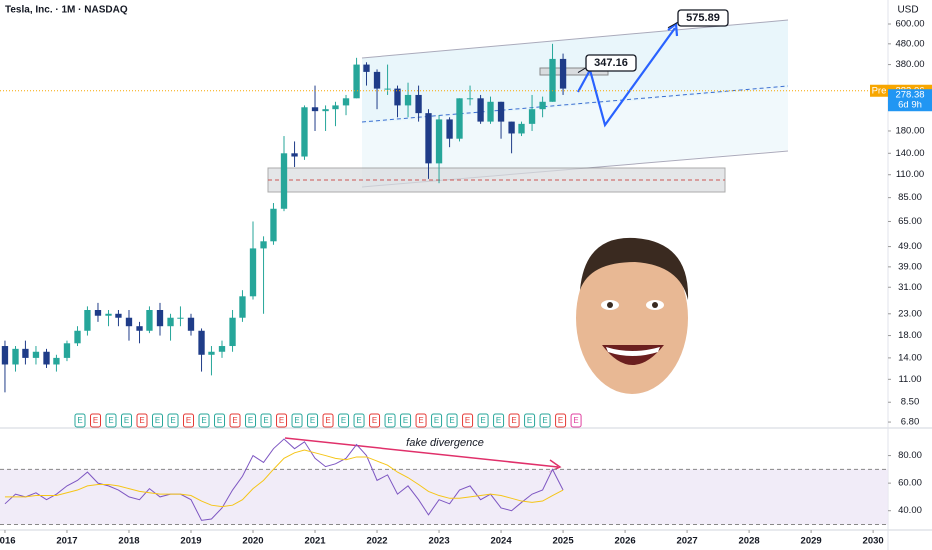 Image resolution: width=932 pixels, height=550 pixels. I want to click on rsi-line, so click(284, 479).